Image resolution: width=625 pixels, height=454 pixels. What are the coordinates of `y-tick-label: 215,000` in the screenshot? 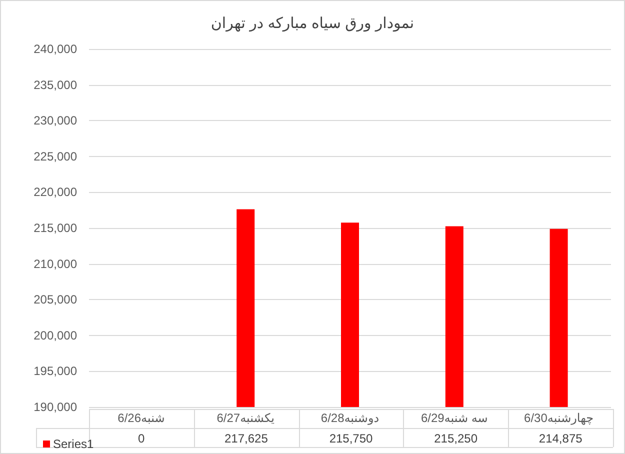 It's located at (56, 228).